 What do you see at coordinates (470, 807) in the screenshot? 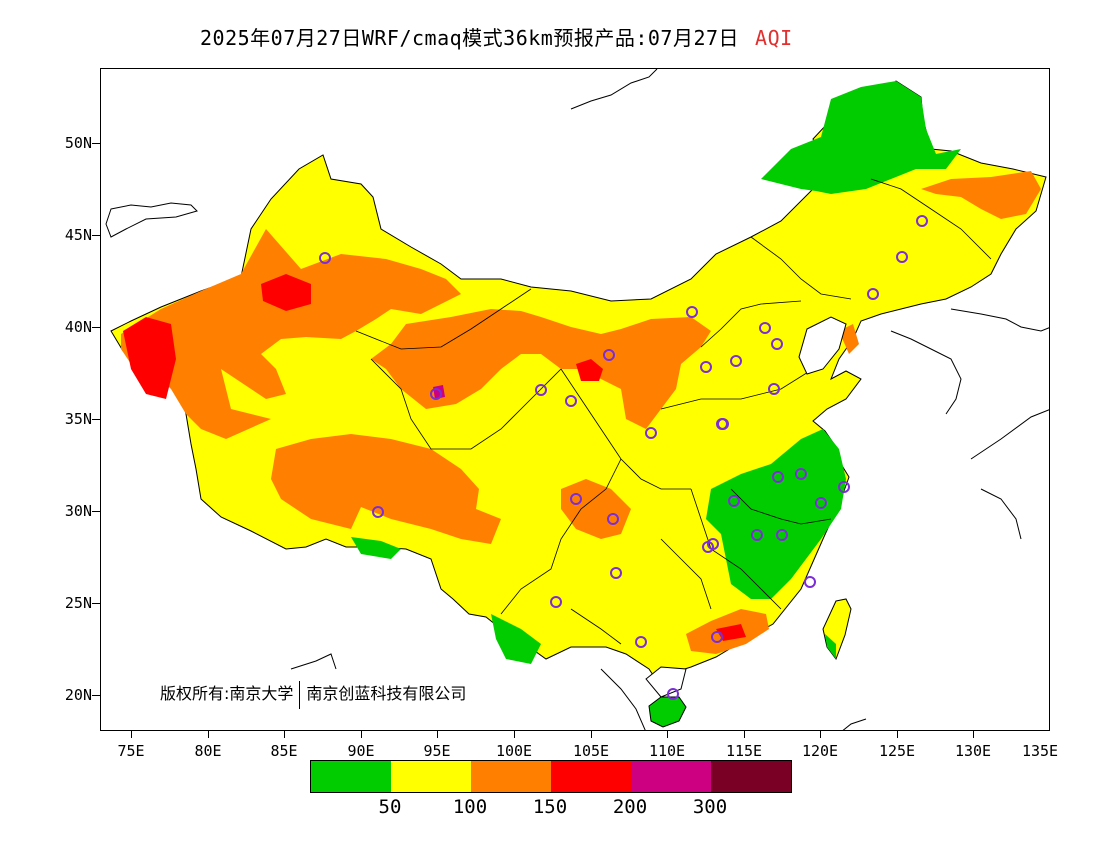
I see `legend-label-100: 100` at bounding box center [470, 807].